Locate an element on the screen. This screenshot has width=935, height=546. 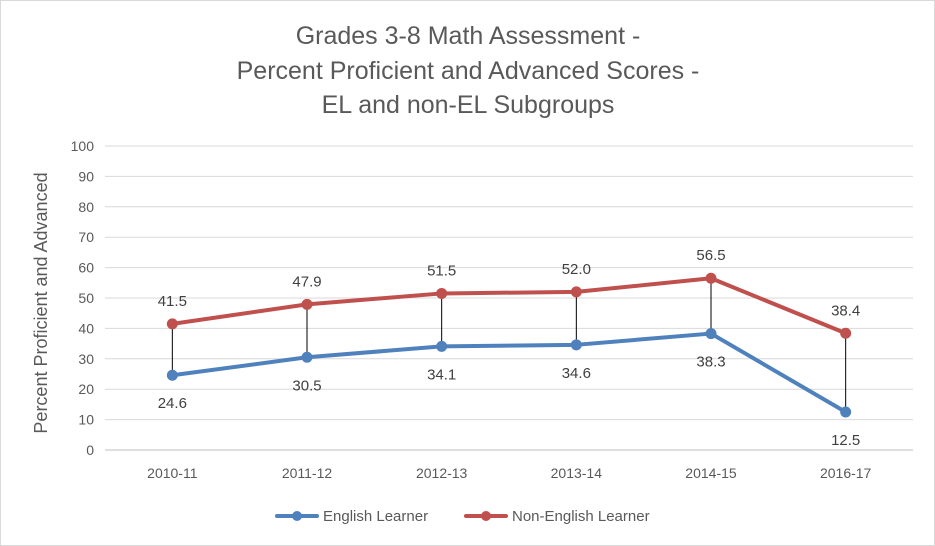
data-label: 24.6 is located at coordinates (172, 403).